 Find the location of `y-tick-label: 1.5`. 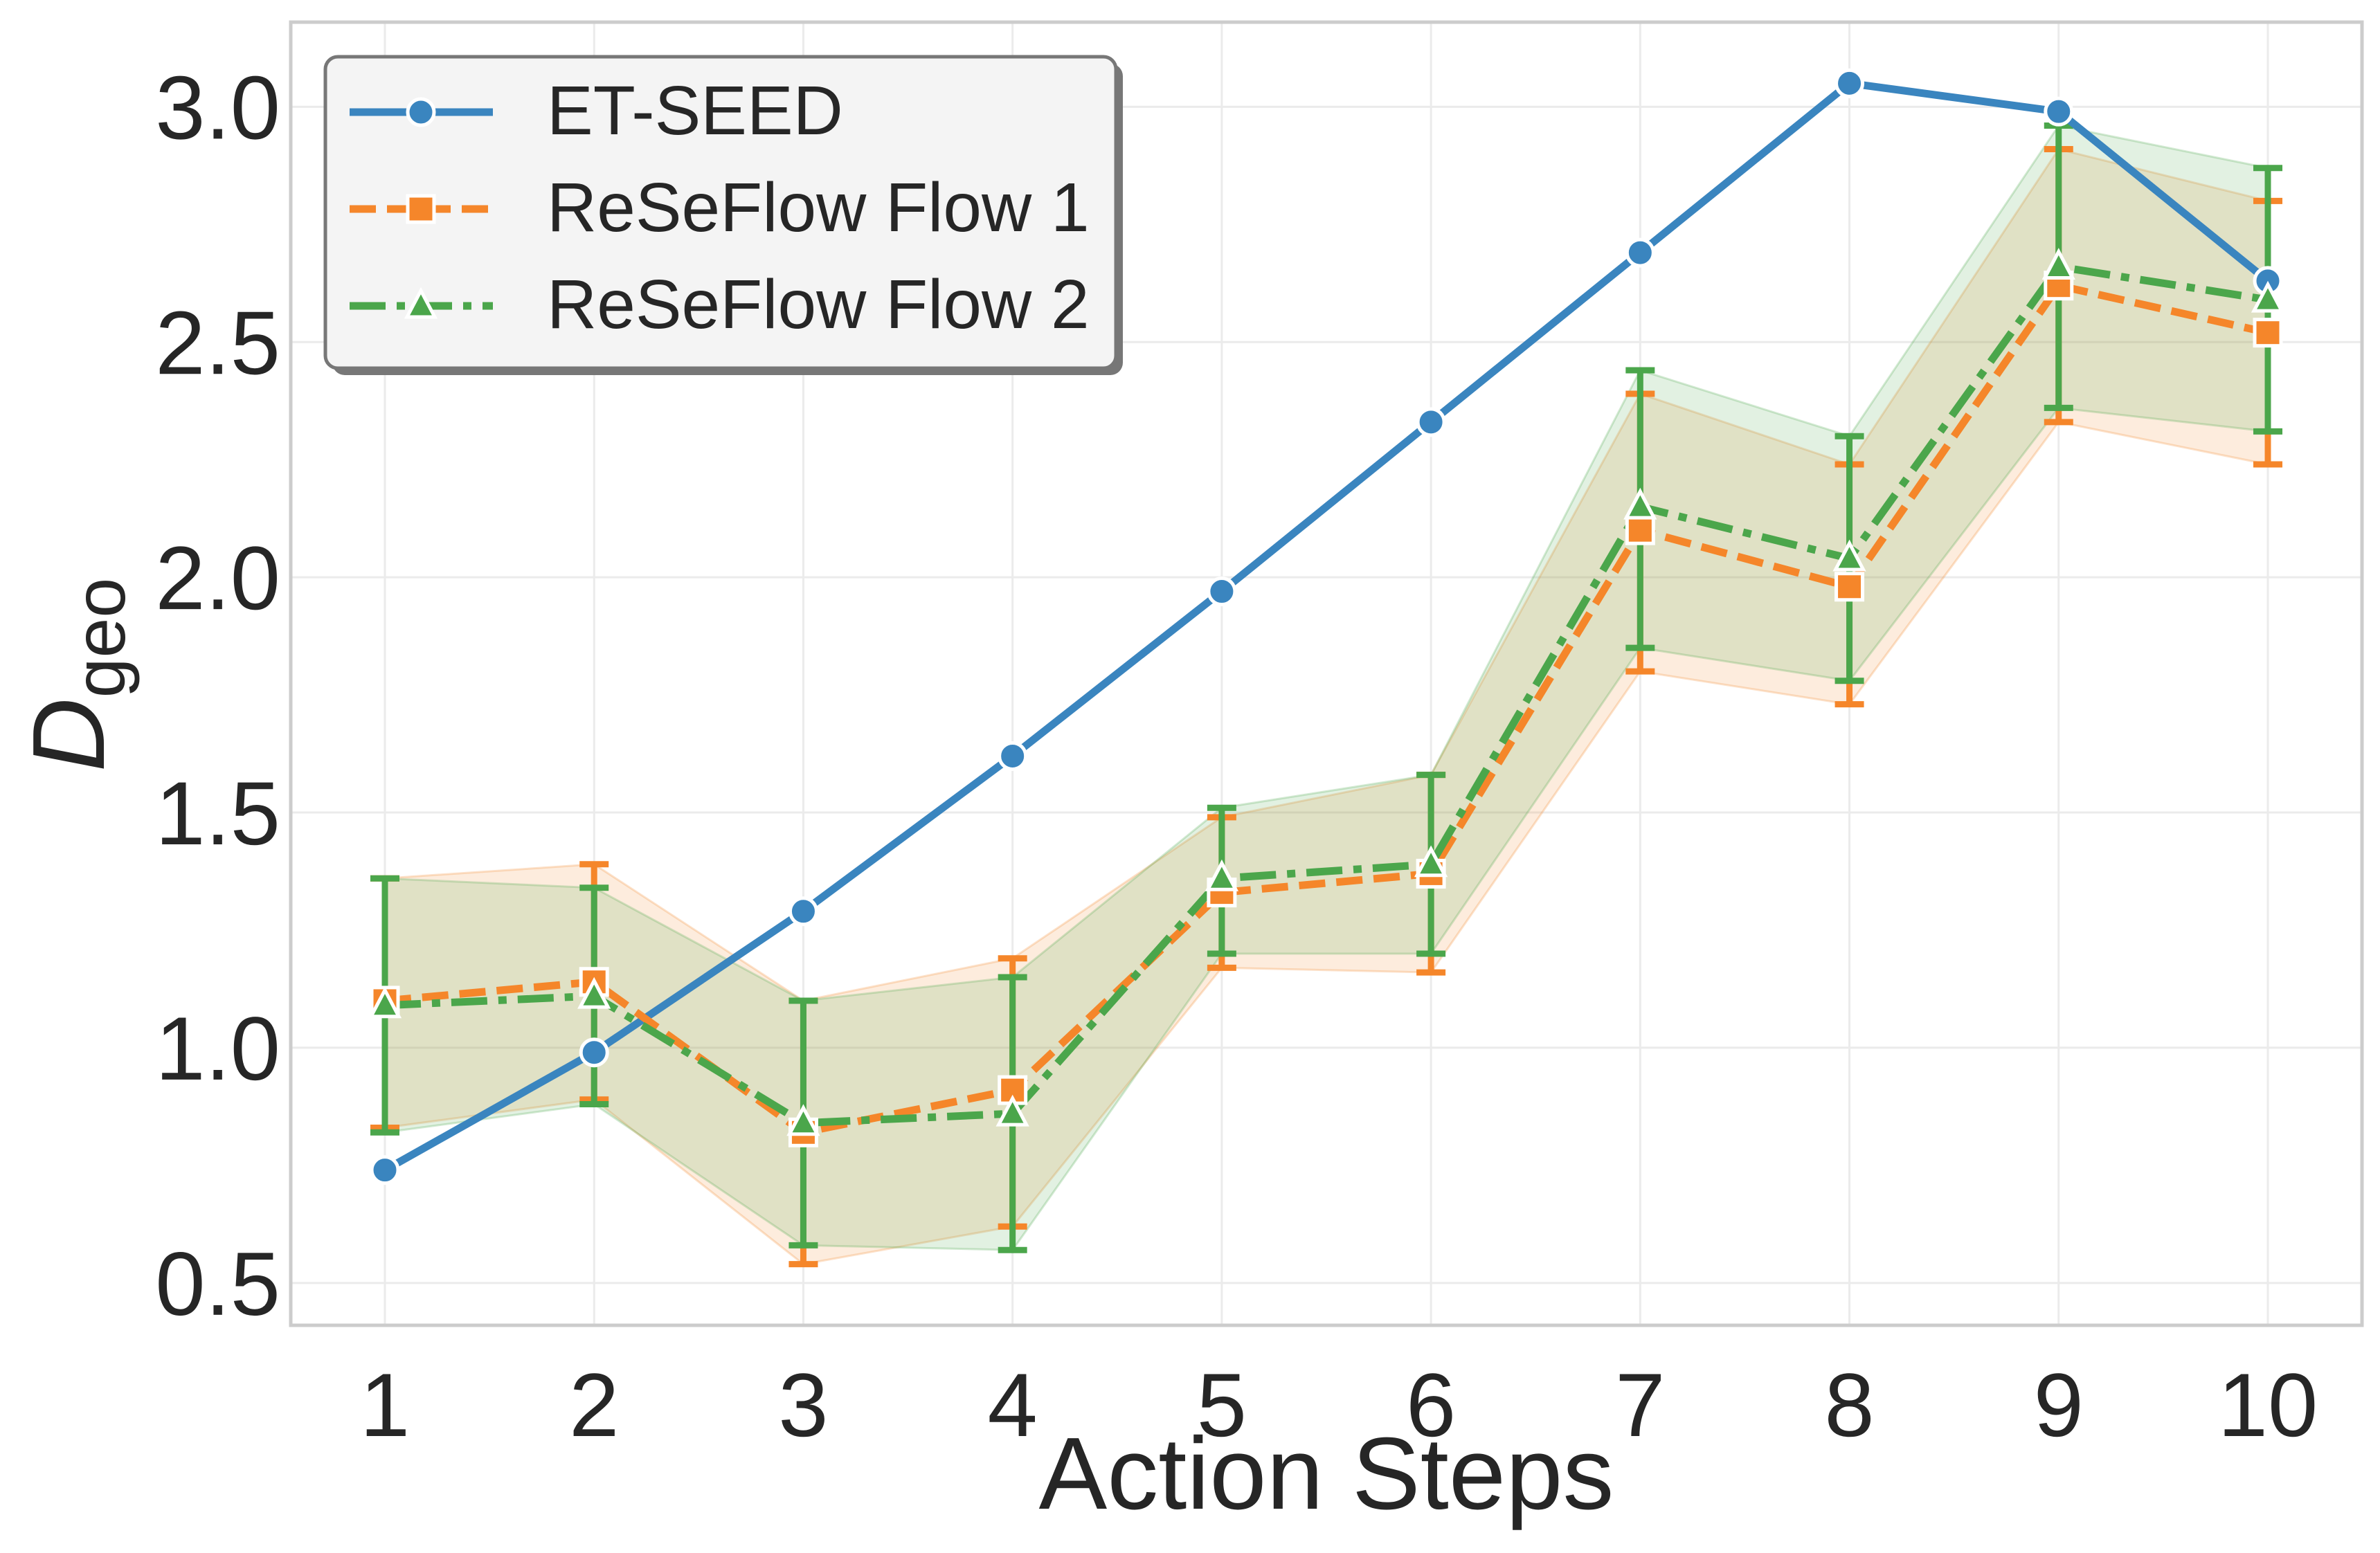

y-tick-label: 1.5 is located at coordinates (217, 813).